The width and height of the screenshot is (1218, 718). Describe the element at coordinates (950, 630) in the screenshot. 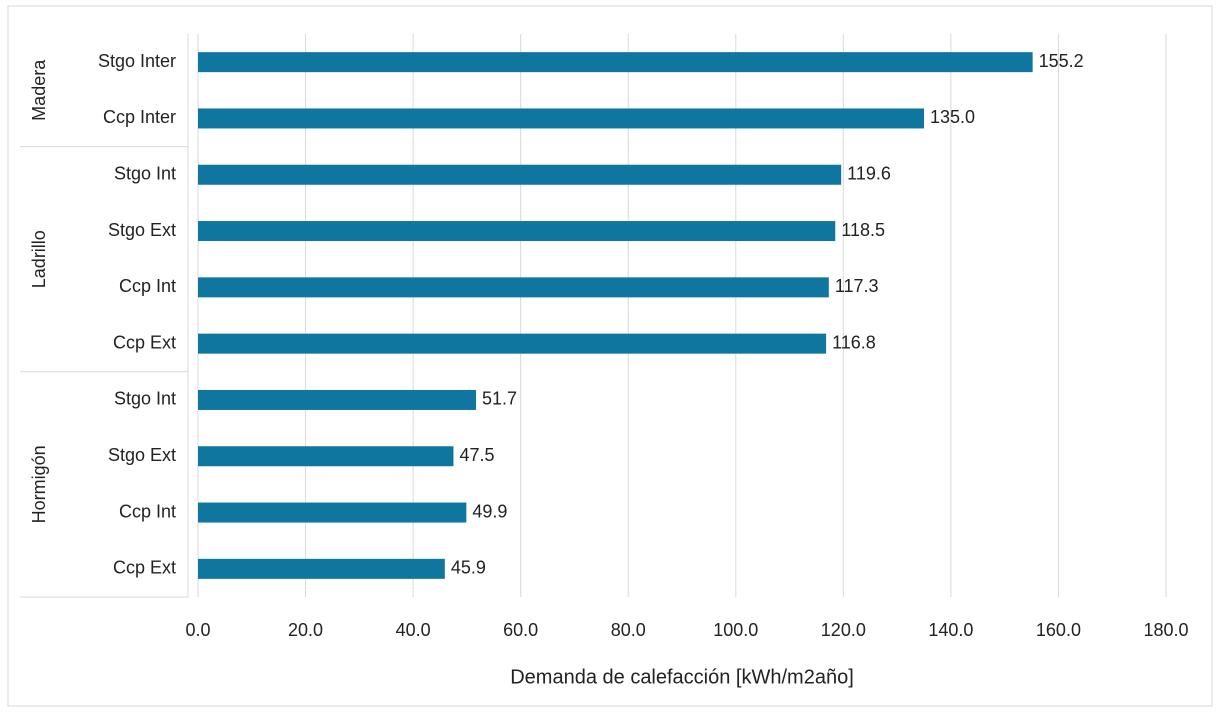

I see `x-tick-label: 140.0` at that location.